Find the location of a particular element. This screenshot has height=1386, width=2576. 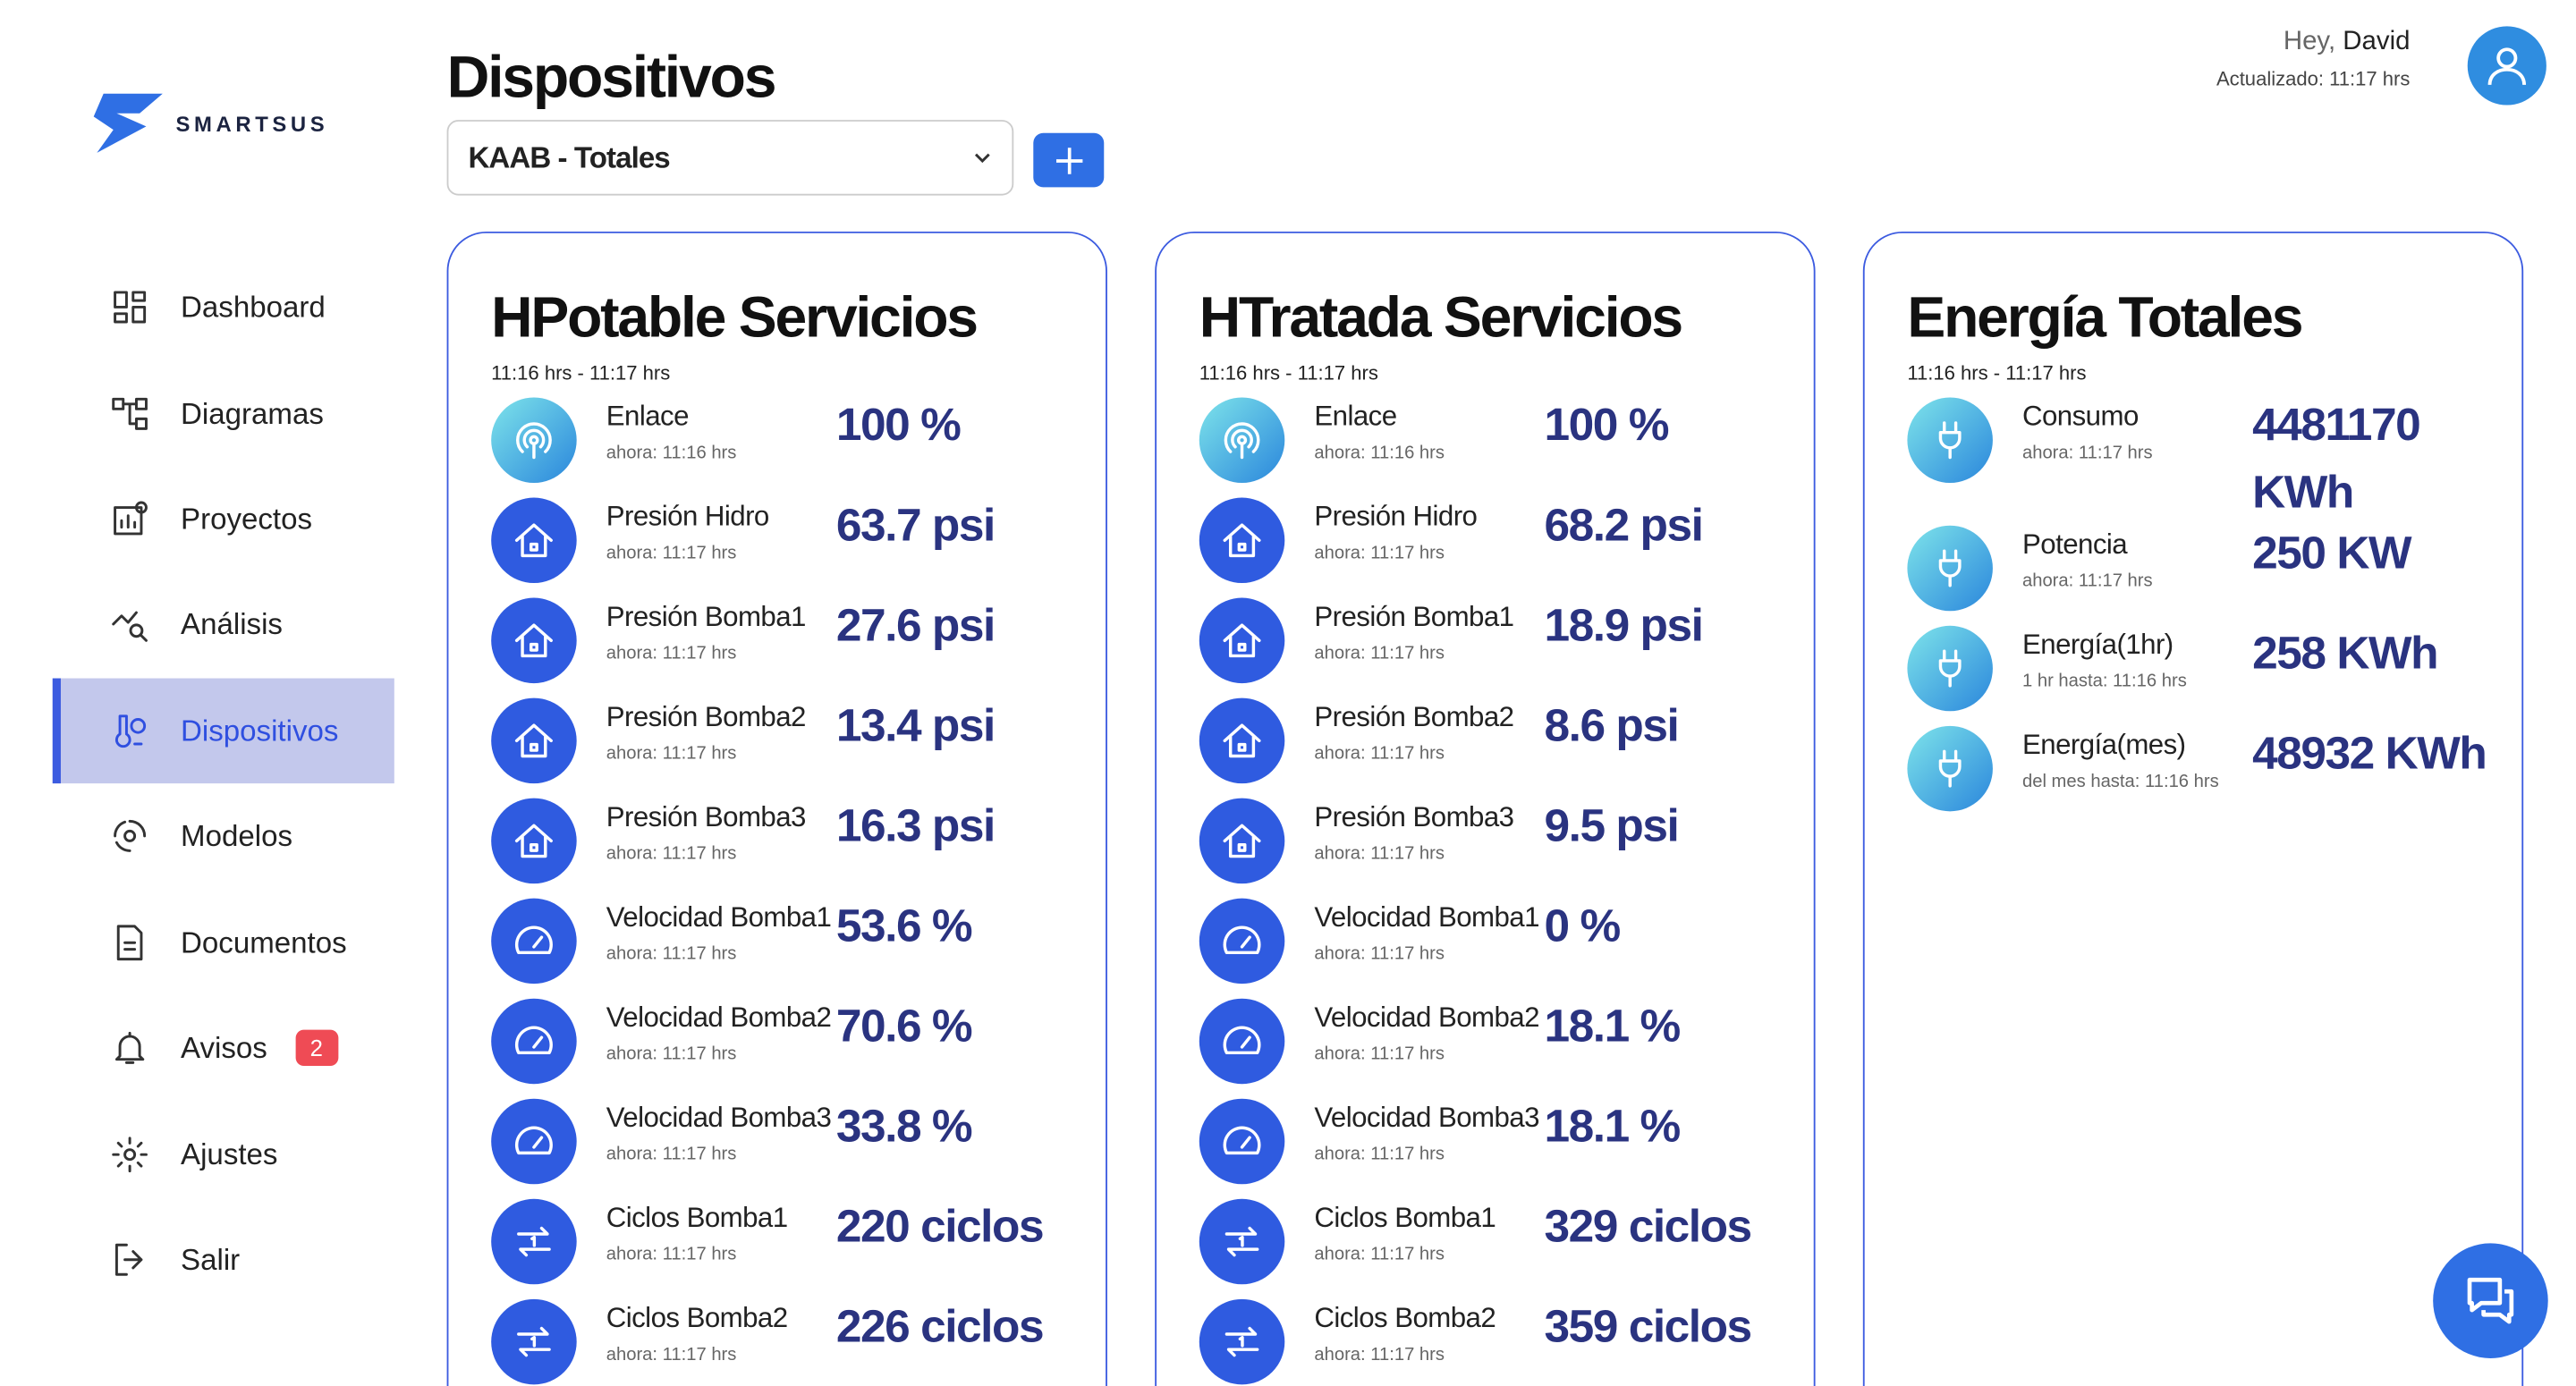

avatar is located at coordinates (2506, 66).